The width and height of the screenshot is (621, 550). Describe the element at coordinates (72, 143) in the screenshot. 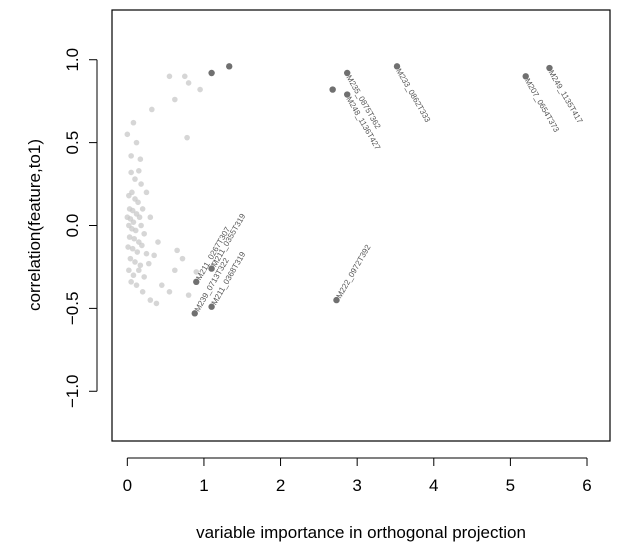

I see `y-tick-label: 0.5` at that location.